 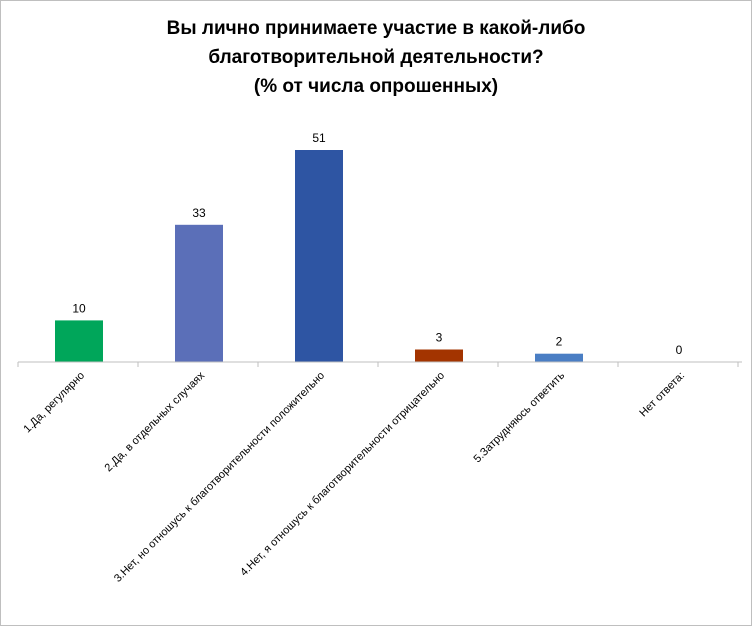 I want to click on value-label-6: 0, so click(x=679, y=350).